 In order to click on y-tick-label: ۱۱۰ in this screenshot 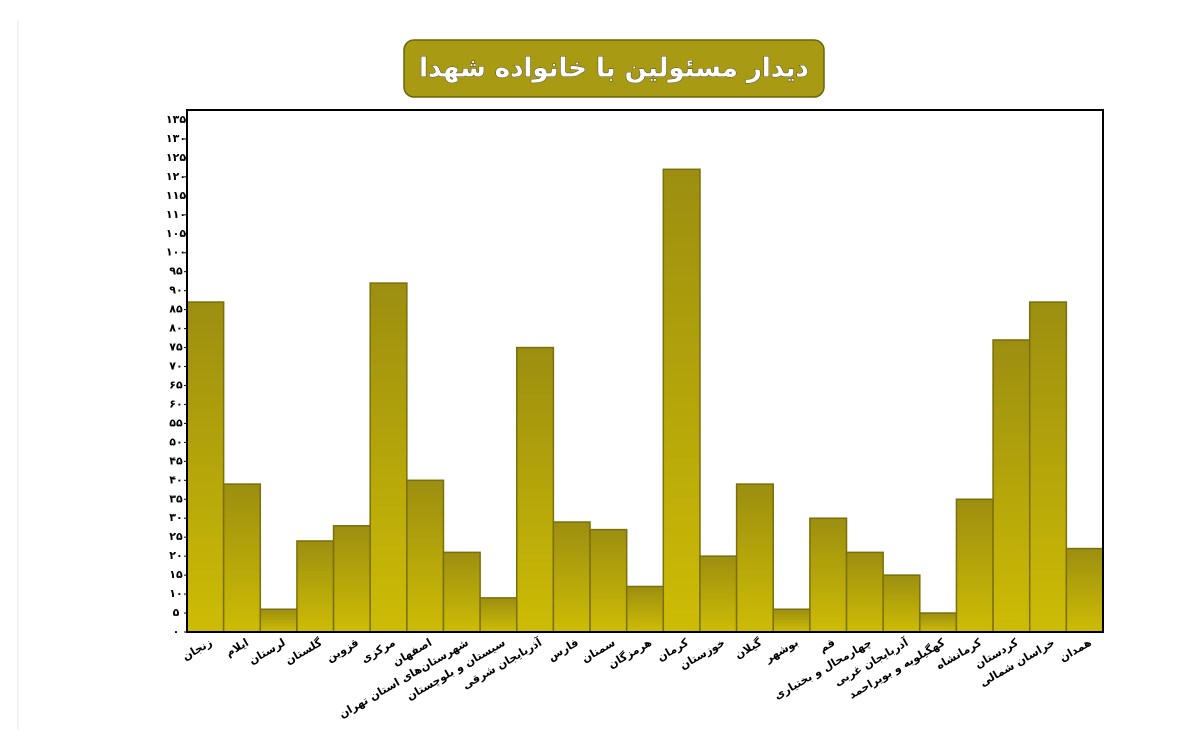, I will do `click(176, 214)`.